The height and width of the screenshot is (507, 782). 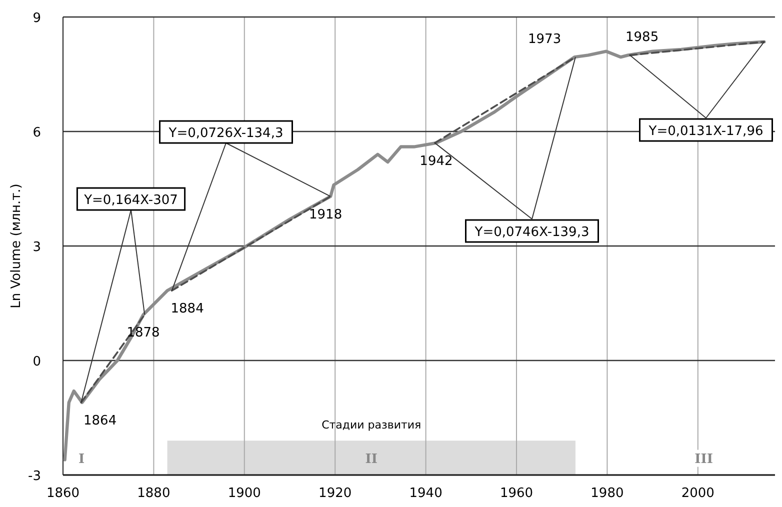 What do you see at coordinates (425, 493) in the screenshot?
I see `x-tick-label: 1940` at bounding box center [425, 493].